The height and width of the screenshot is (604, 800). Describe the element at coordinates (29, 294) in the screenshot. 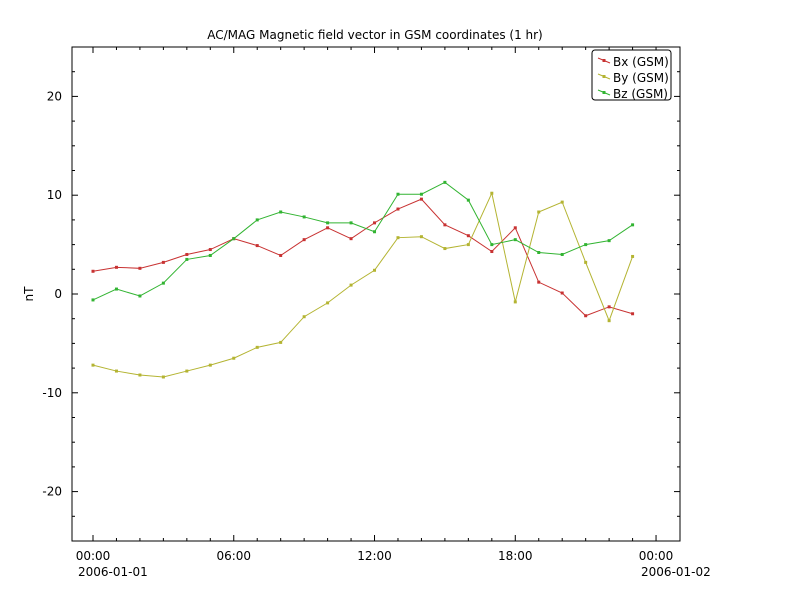

I see `y-axis-label: nT` at that location.